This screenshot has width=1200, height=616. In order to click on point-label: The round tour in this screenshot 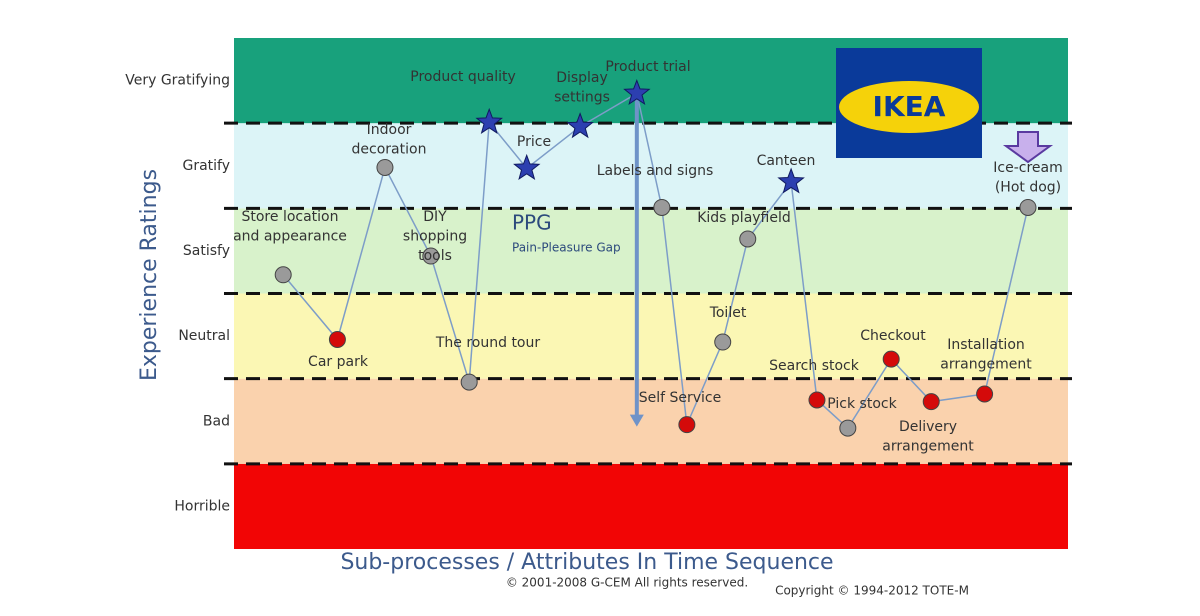, I will do `click(488, 343)`.